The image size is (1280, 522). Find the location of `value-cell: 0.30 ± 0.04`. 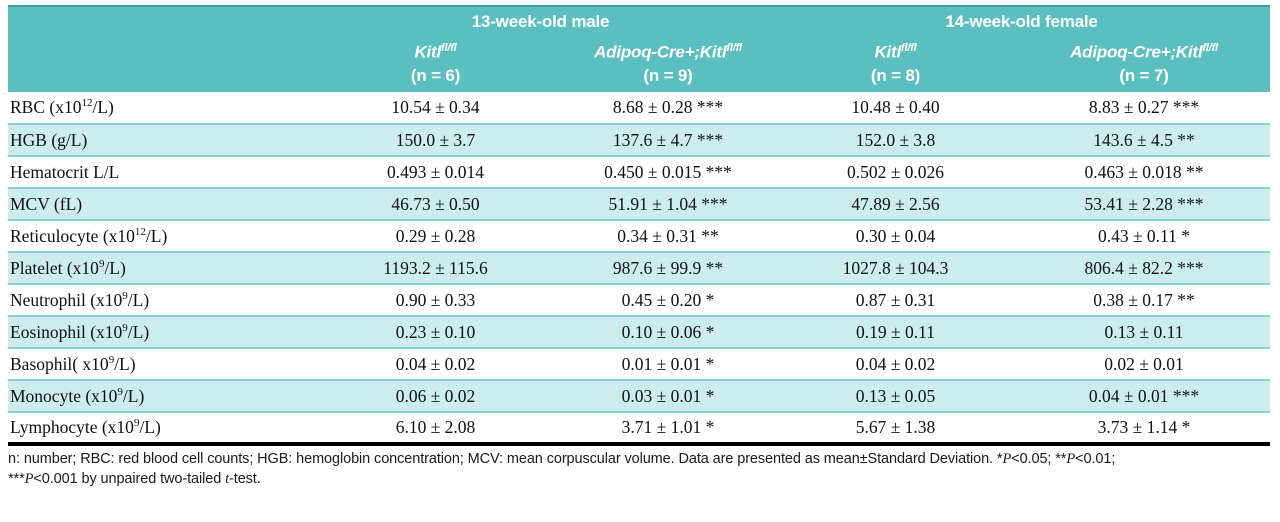

value-cell: 0.30 ± 0.04 is located at coordinates (895, 236).